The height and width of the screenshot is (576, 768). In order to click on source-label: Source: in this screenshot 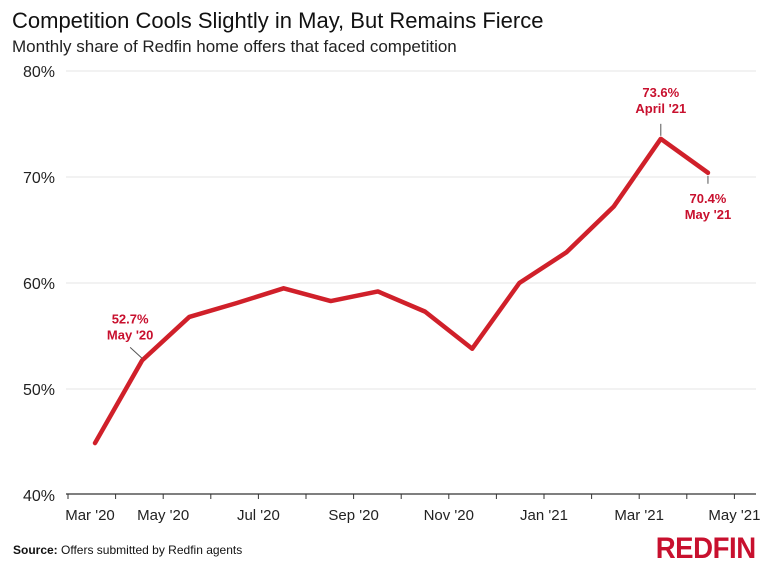, I will do `click(35, 550)`.